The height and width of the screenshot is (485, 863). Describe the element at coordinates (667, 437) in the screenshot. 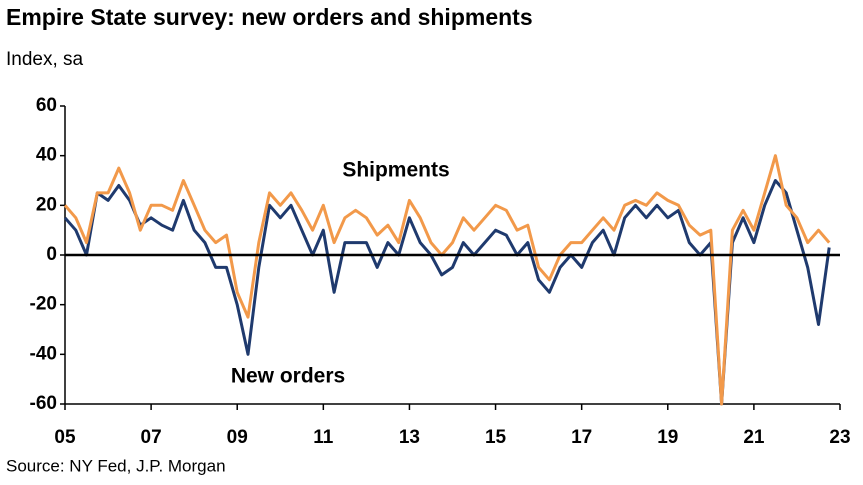

I see `x-tick-label: 19` at that location.